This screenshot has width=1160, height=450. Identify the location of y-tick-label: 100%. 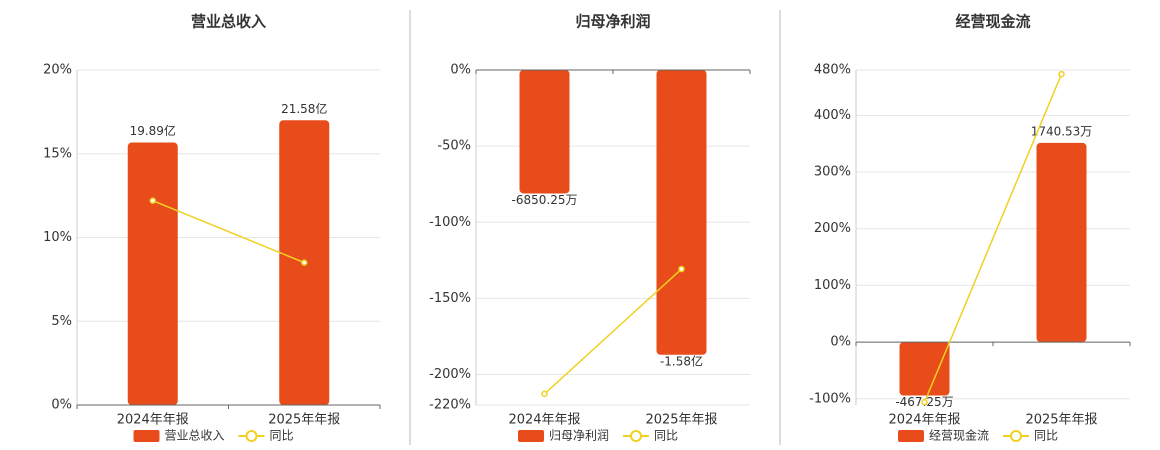
(832, 285).